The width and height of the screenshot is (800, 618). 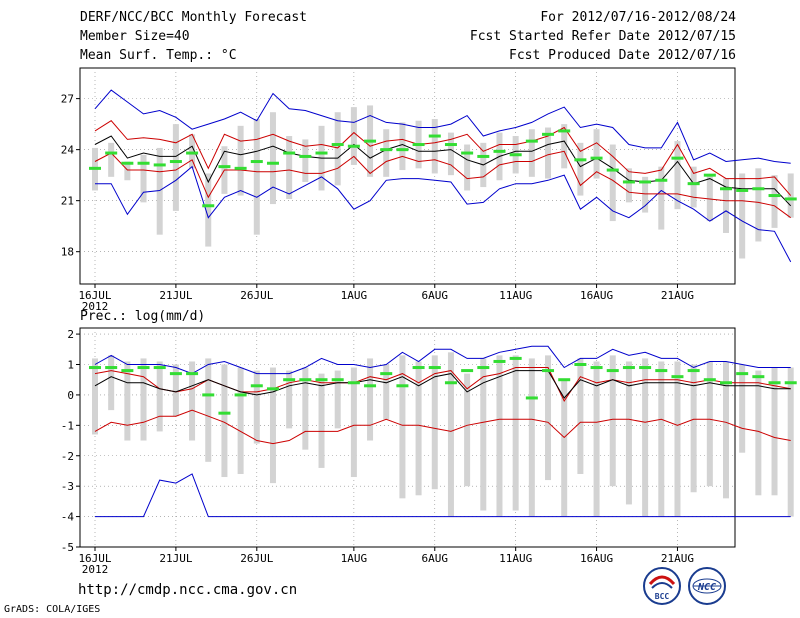 What do you see at coordinates (677, 295) in the screenshot?
I see `temp-xtick-label-7: 21AUG` at bounding box center [677, 295].